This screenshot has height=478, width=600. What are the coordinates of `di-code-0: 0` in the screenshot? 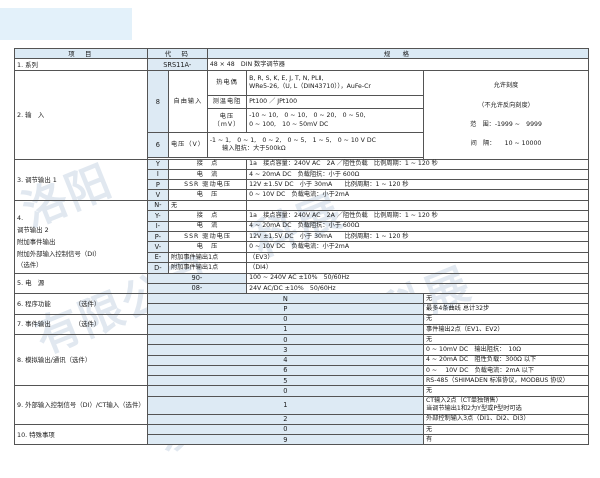 It's located at (285, 391).